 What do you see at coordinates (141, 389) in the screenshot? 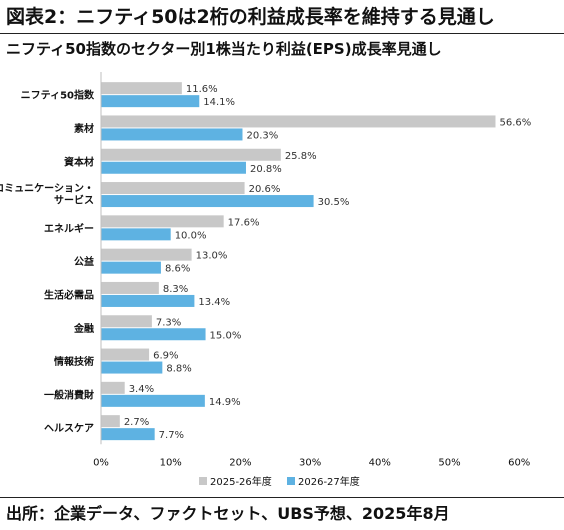
I see `data-label: 3.4%` at bounding box center [141, 389].